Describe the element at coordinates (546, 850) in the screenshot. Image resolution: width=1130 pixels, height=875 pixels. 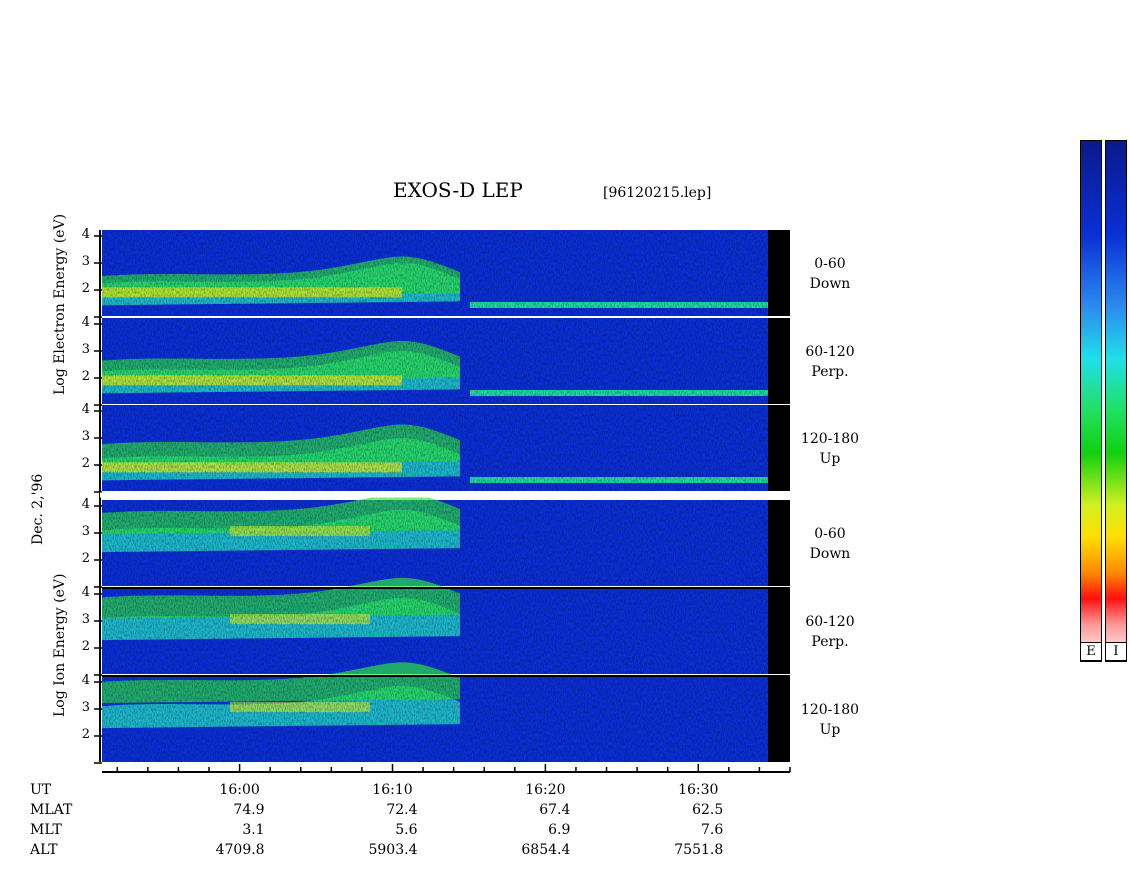
I see `ephemeris-alt-value: 6854.4` at that location.